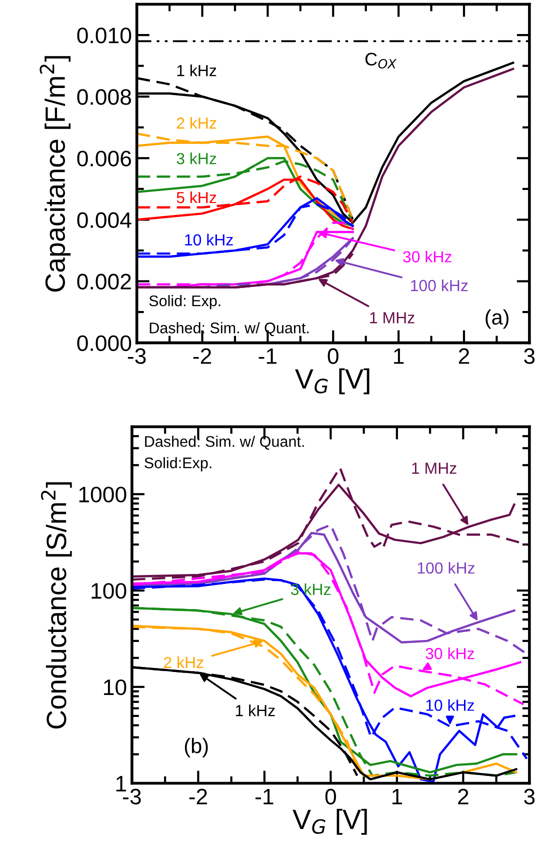  Describe the element at coordinates (104, 97) in the screenshot. I see `y-tick-label: 0.008` at that location.